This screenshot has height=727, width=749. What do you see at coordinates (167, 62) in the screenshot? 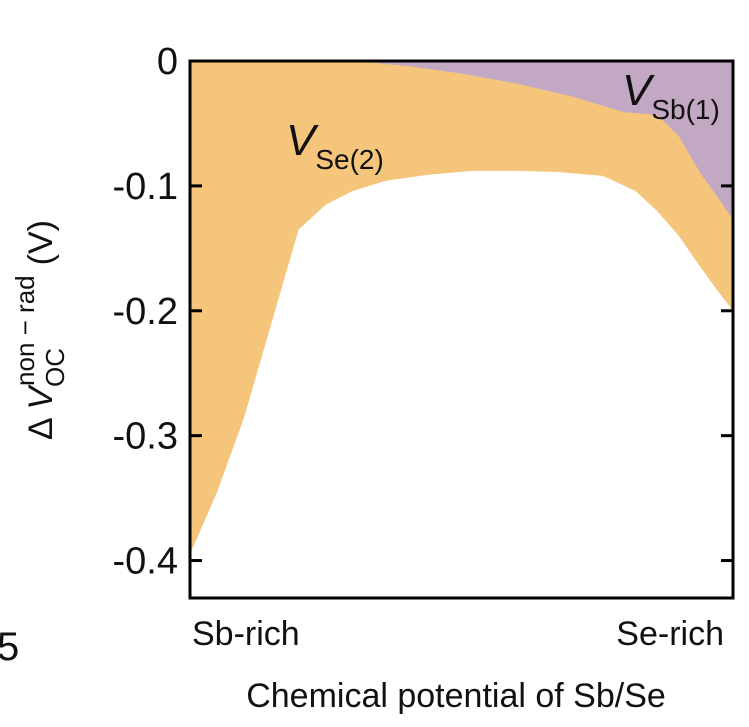
I see `y-tick-label: 0` at bounding box center [167, 62].